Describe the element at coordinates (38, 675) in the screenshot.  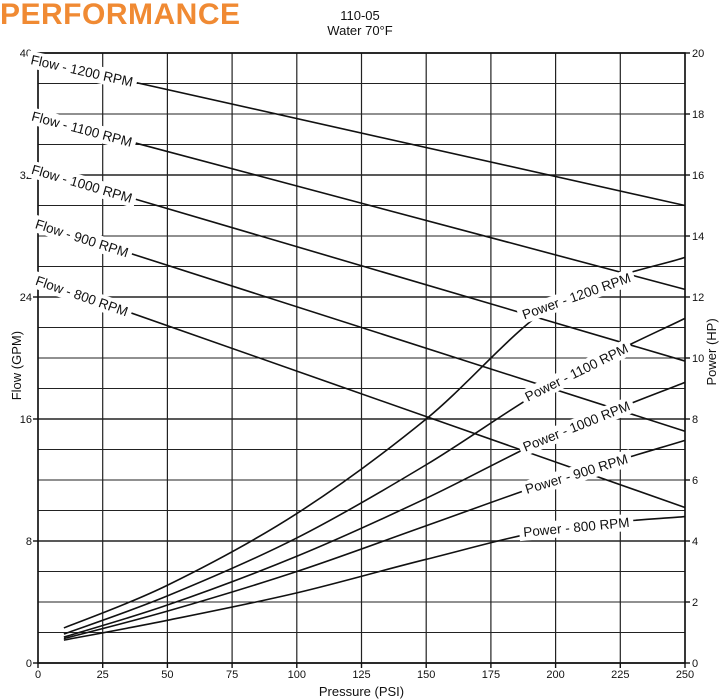
I see `x-tick-label: 0` at that location.